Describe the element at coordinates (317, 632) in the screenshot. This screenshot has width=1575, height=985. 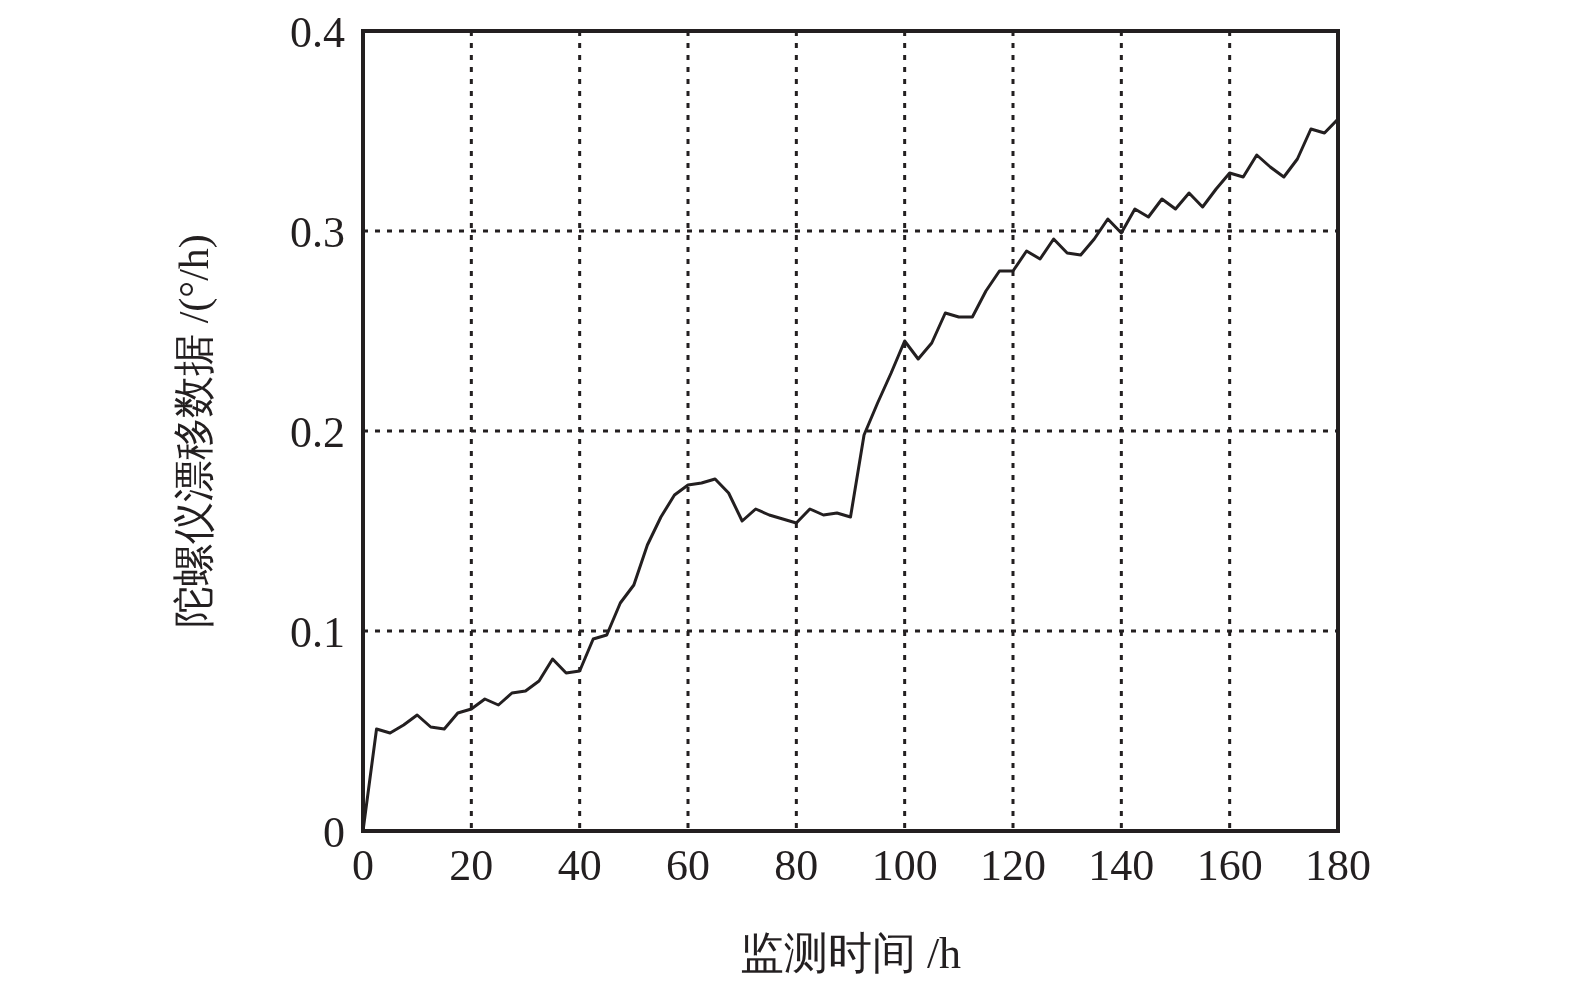
I see `y-tick-label: 0.1` at that location.